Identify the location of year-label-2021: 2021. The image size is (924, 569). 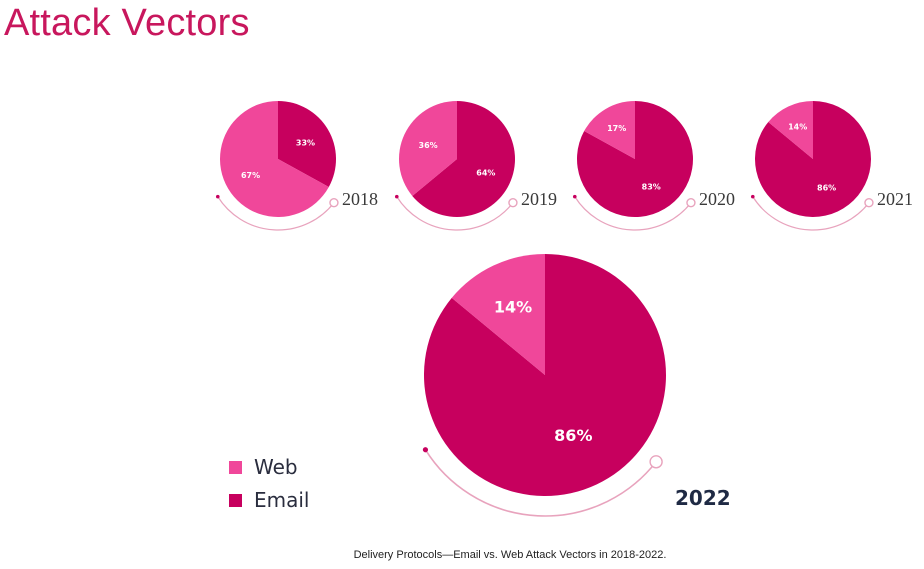
(895, 199).